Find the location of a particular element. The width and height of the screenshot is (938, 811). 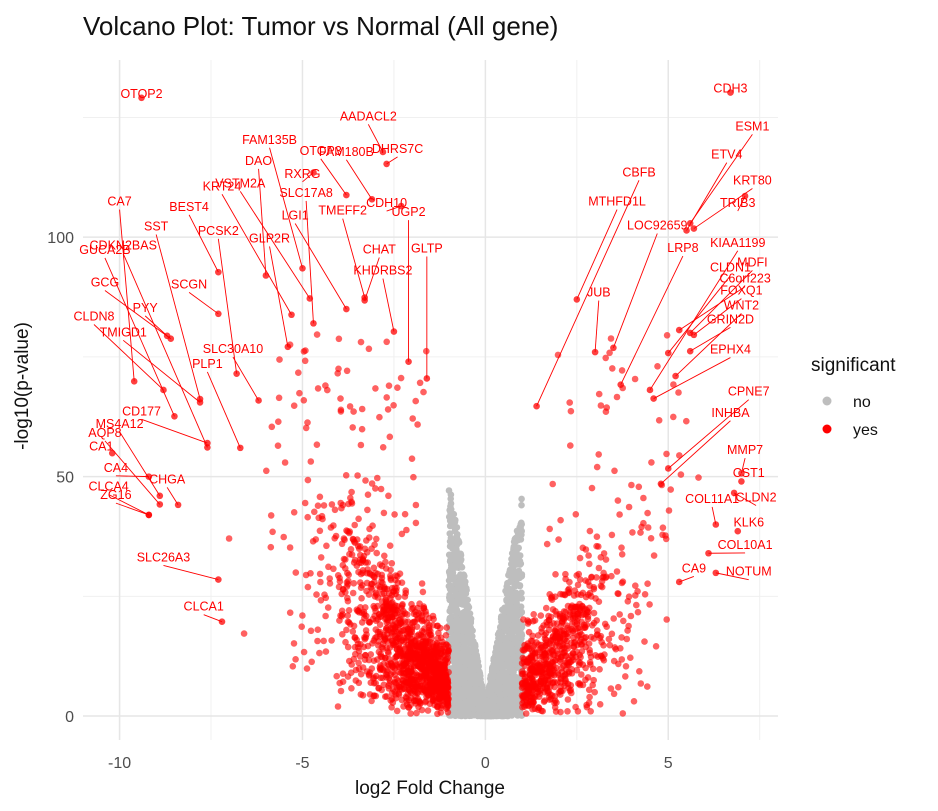

gene-label: GLP2R is located at coordinates (269, 238).